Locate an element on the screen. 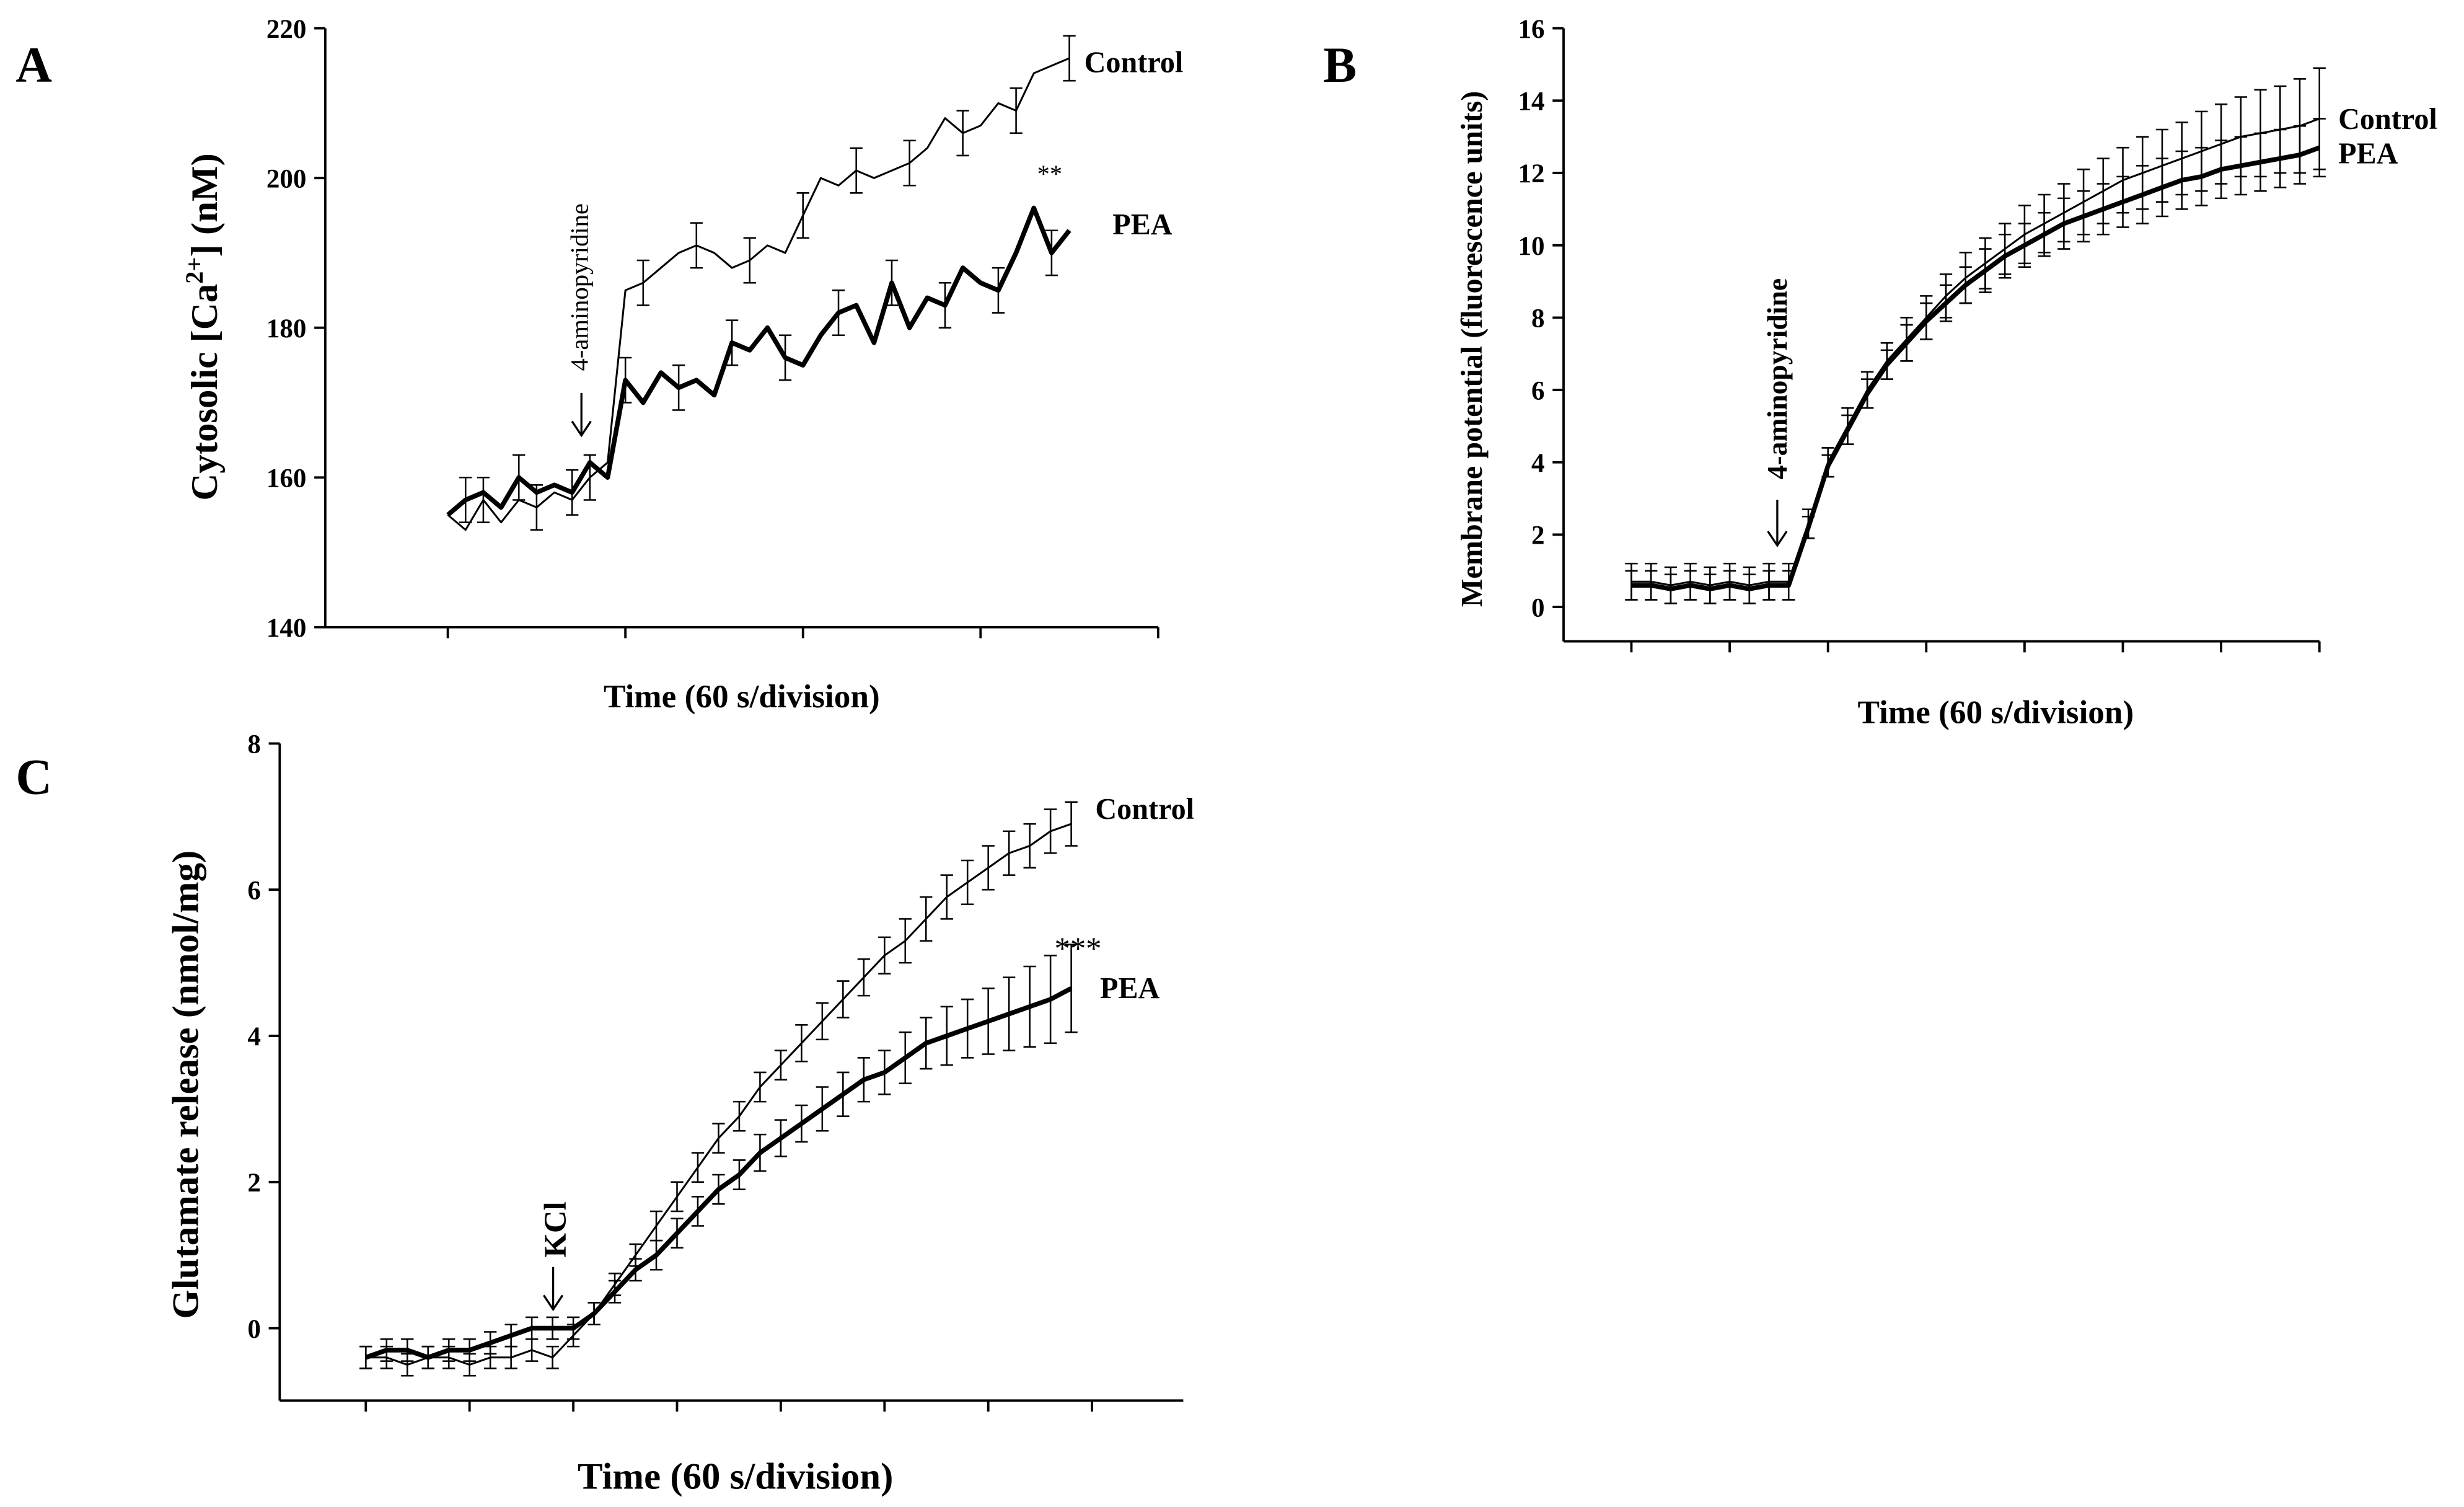 The height and width of the screenshot is (1507, 2464). y-tick-label: 220 is located at coordinates (286, 29).